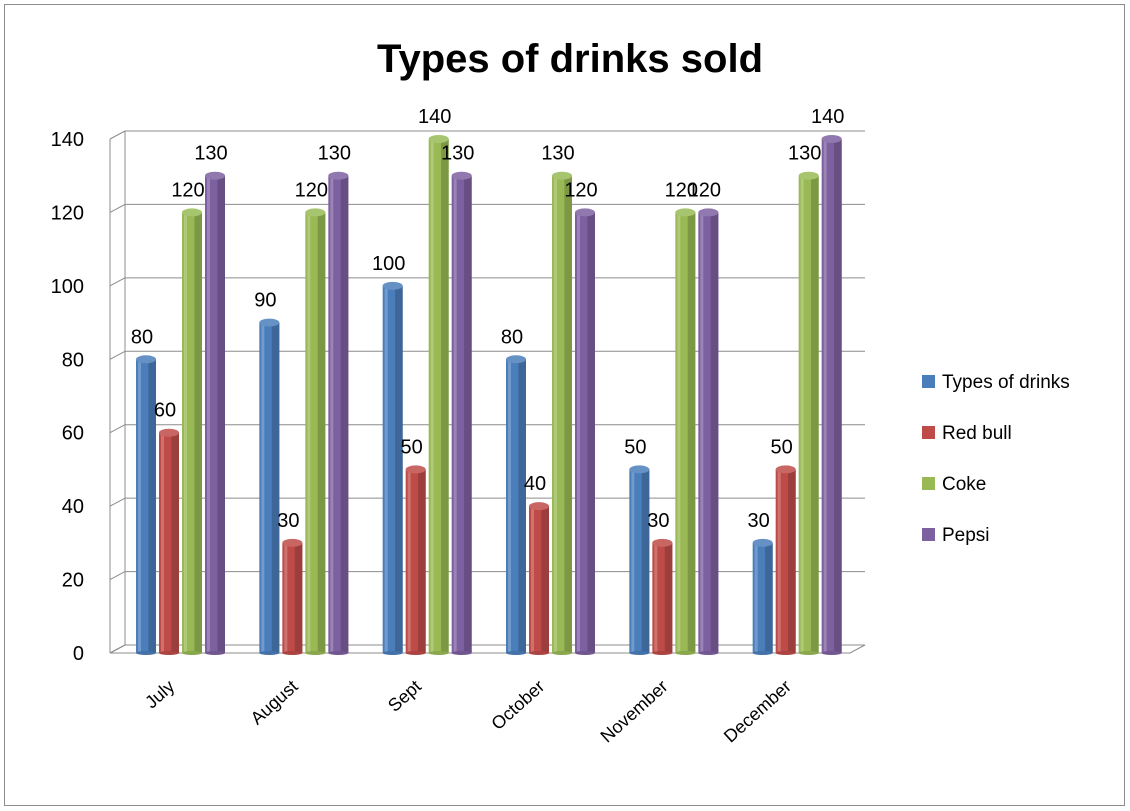 The width and height of the screenshot is (1130, 811). What do you see at coordinates (73, 360) in the screenshot?
I see `y-tick-label: 80` at bounding box center [73, 360].